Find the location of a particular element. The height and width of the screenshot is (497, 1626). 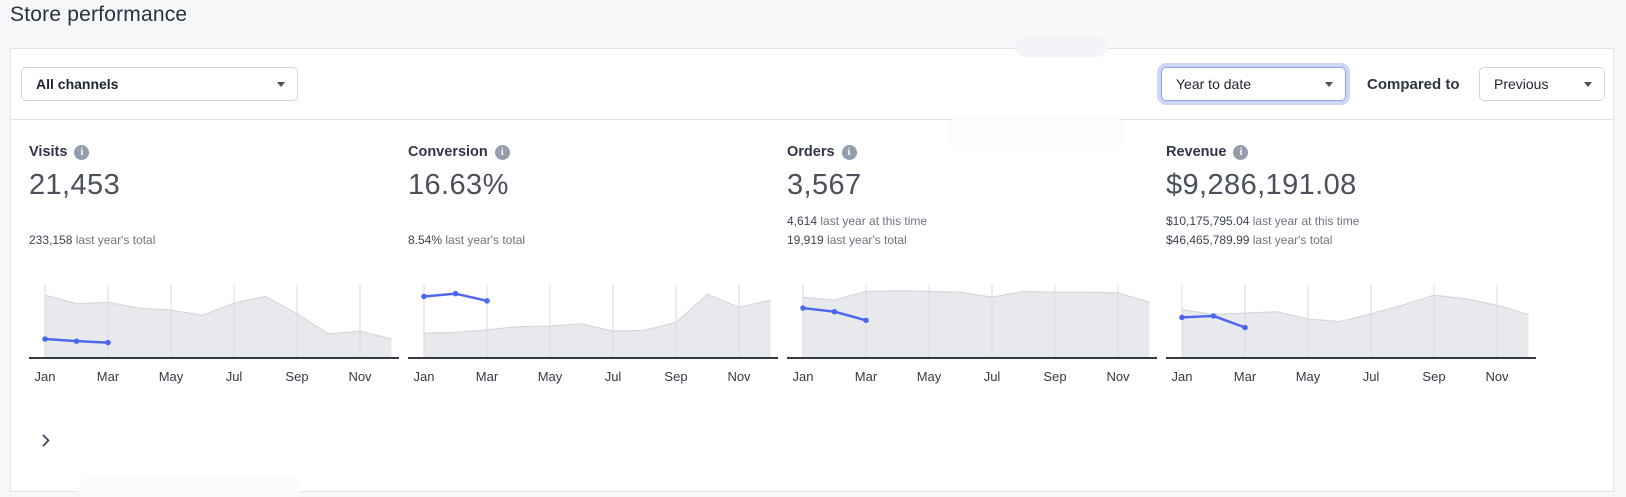

sparkline-orders: Jan Mar May Jul Sep Nov is located at coordinates (972, 336).